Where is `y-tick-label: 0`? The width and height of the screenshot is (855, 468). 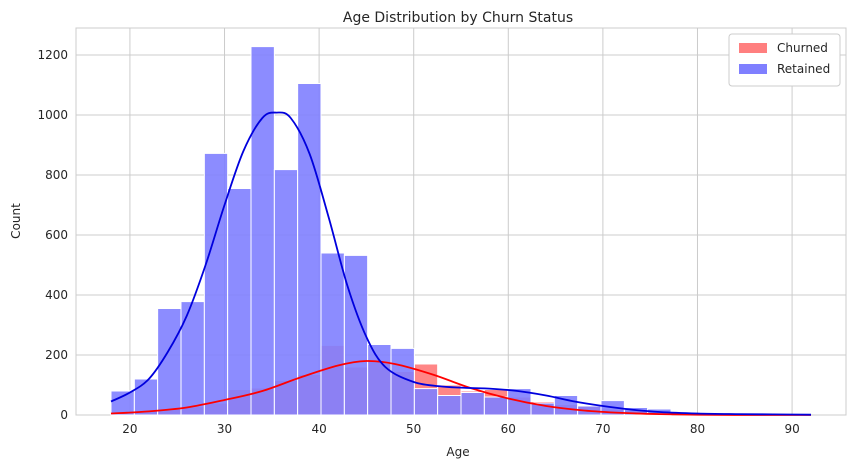 y-tick-label: 0 is located at coordinates (64, 415).